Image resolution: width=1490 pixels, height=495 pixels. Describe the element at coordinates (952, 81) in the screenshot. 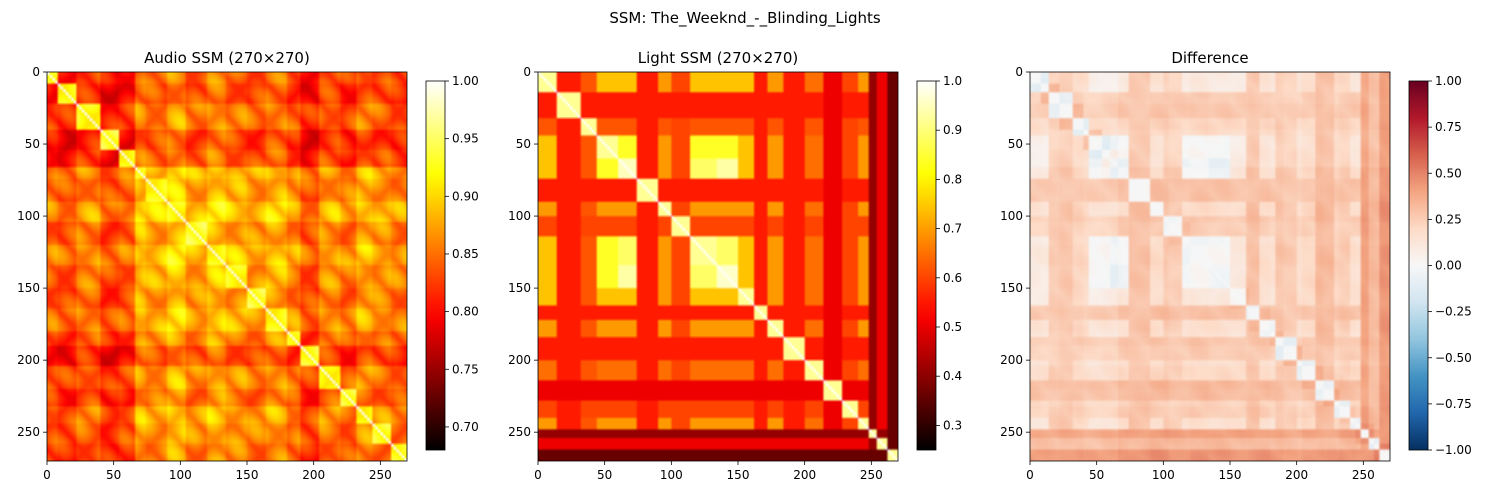

I see `colorbar-tick-label: 1.0` at that location.